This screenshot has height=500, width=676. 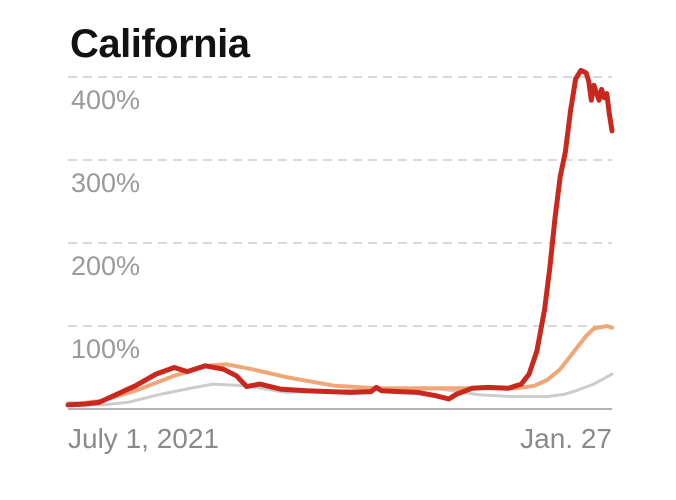 I want to click on y-axis-ticks: 100% 200% 300% 400%, so click(x=105, y=224).